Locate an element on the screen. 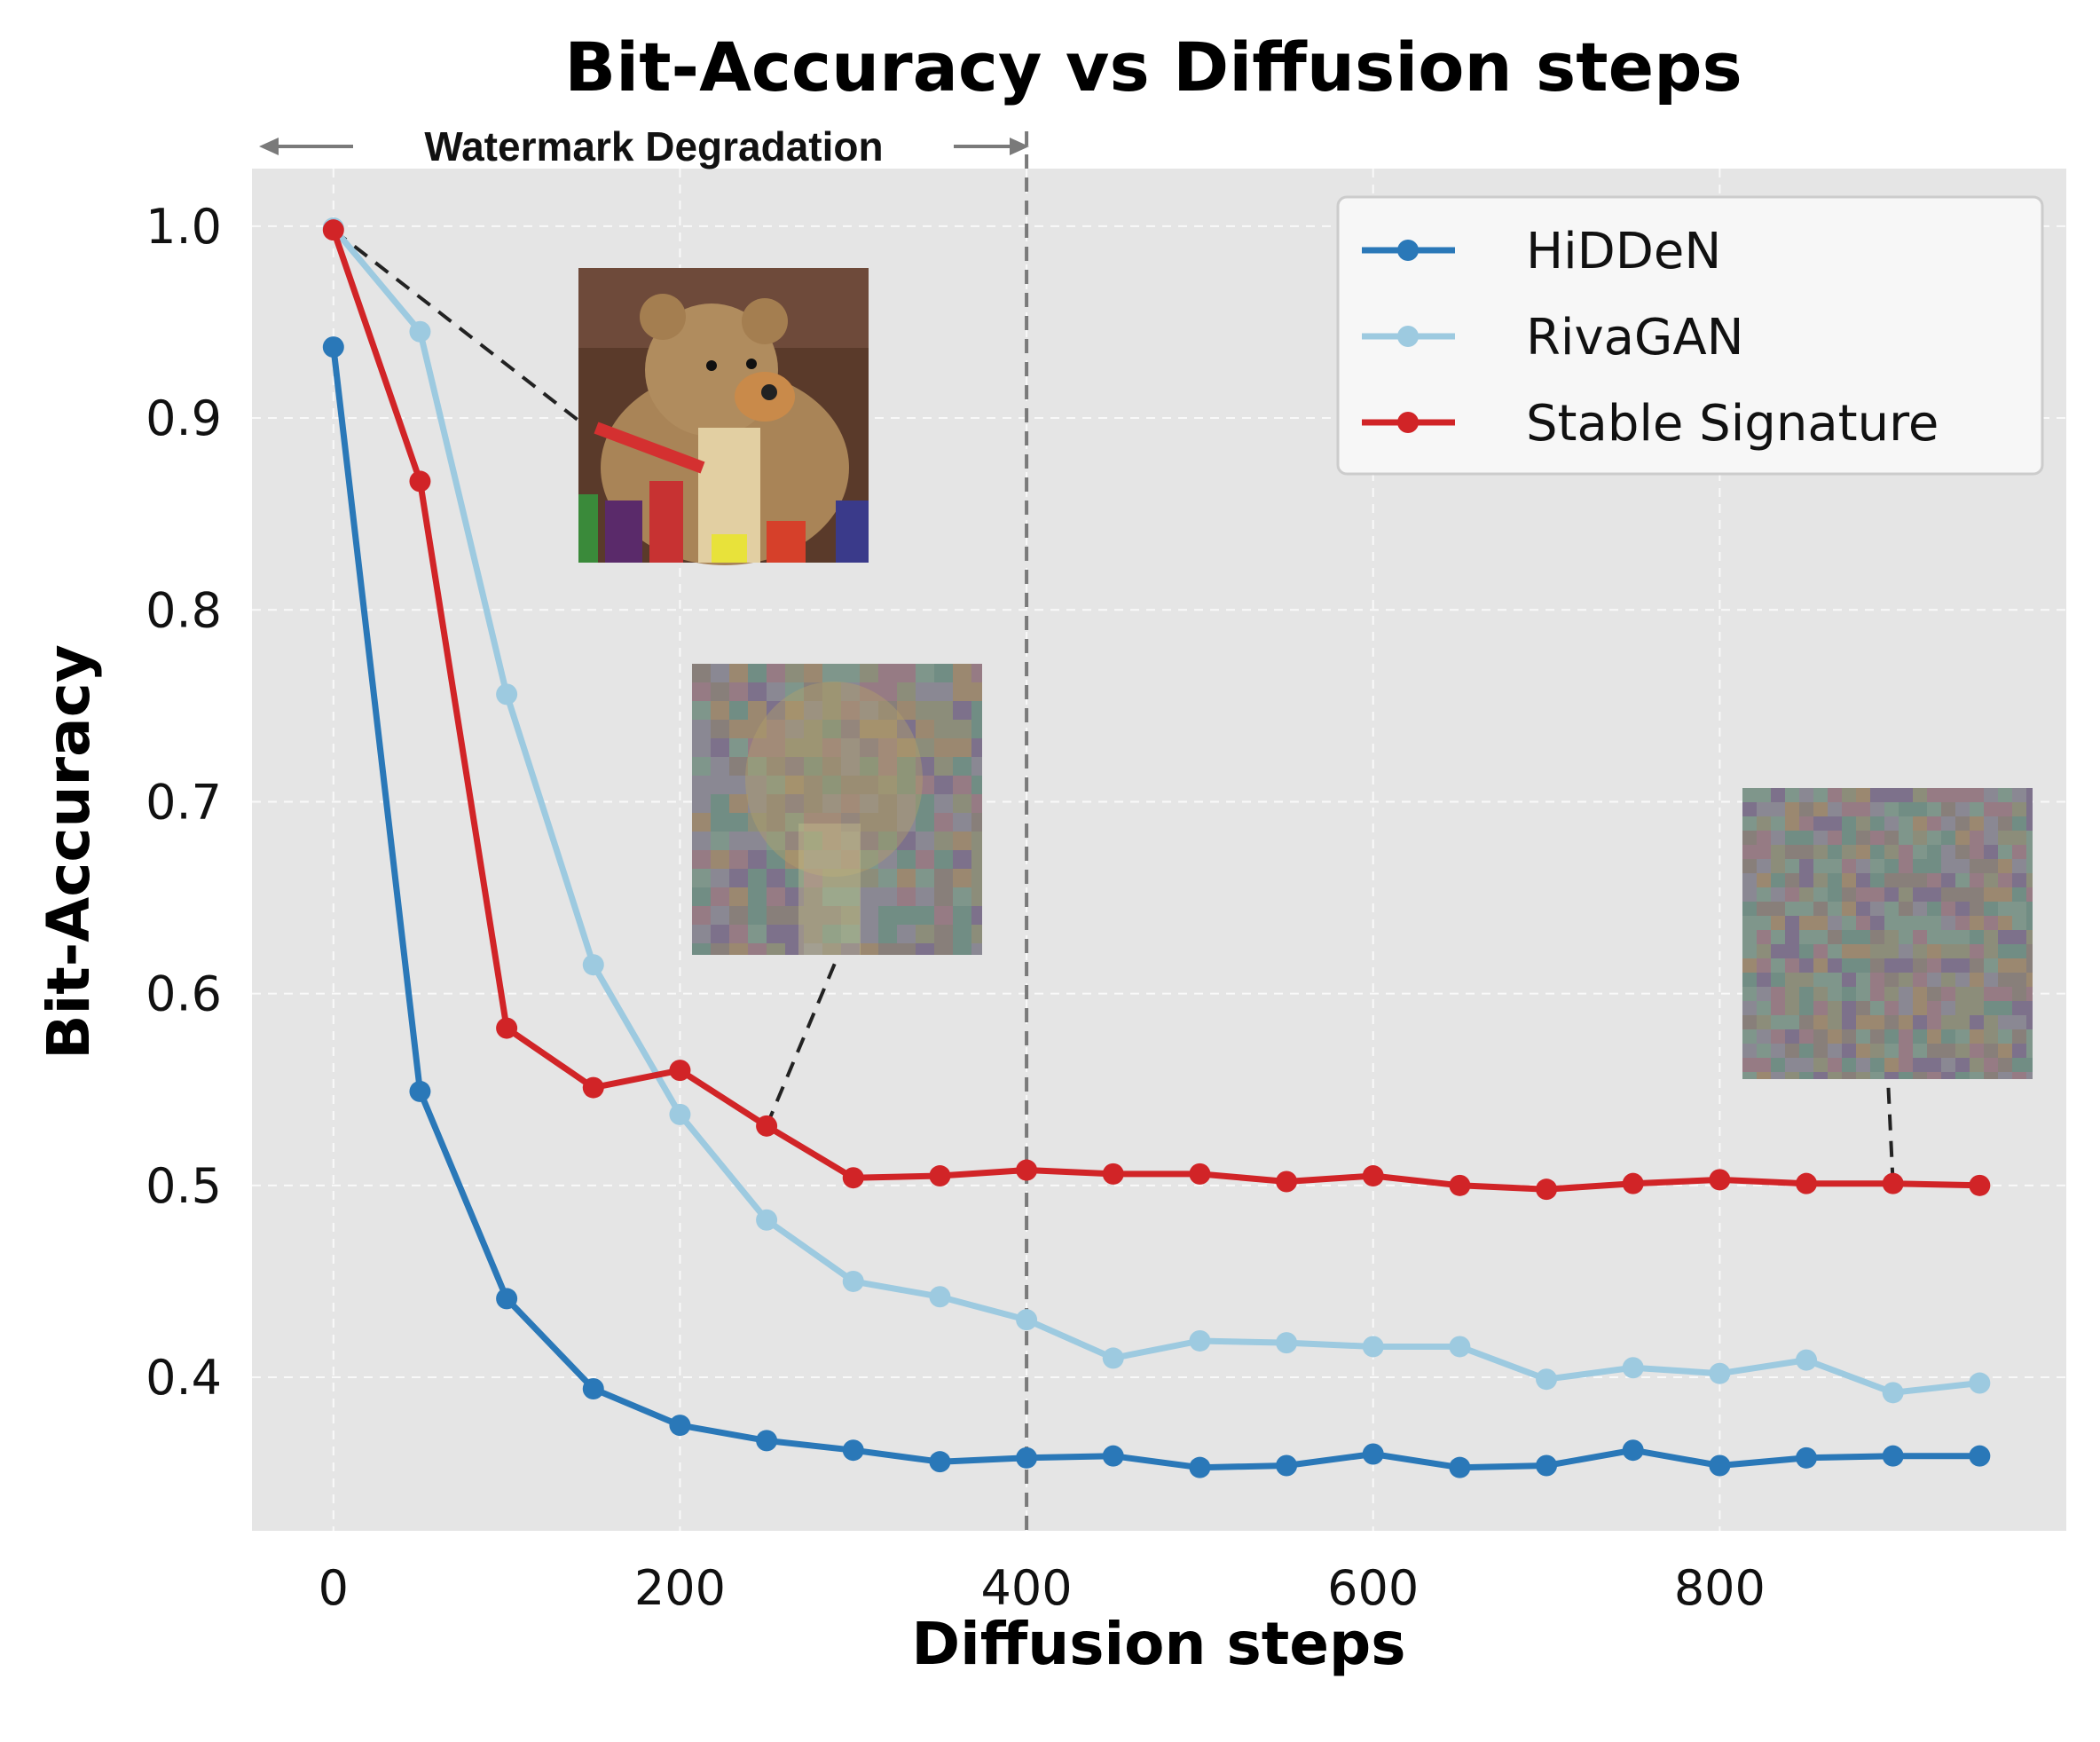 The width and height of the screenshot is (2100, 1742). legend-label-1: RivaGAN is located at coordinates (1635, 338).